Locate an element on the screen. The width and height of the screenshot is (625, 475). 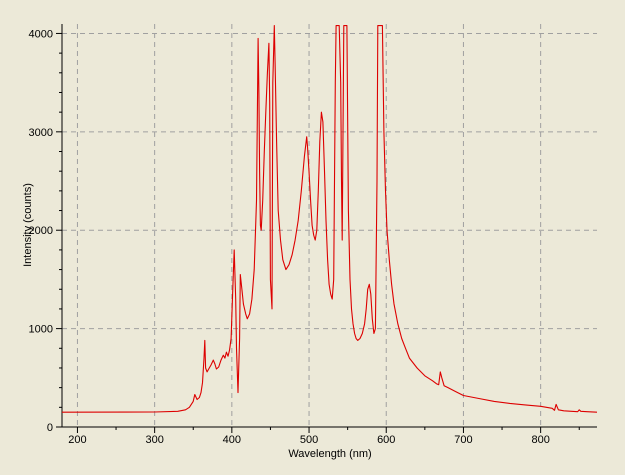
x-tick-label: 700 is located at coordinates (463, 440).